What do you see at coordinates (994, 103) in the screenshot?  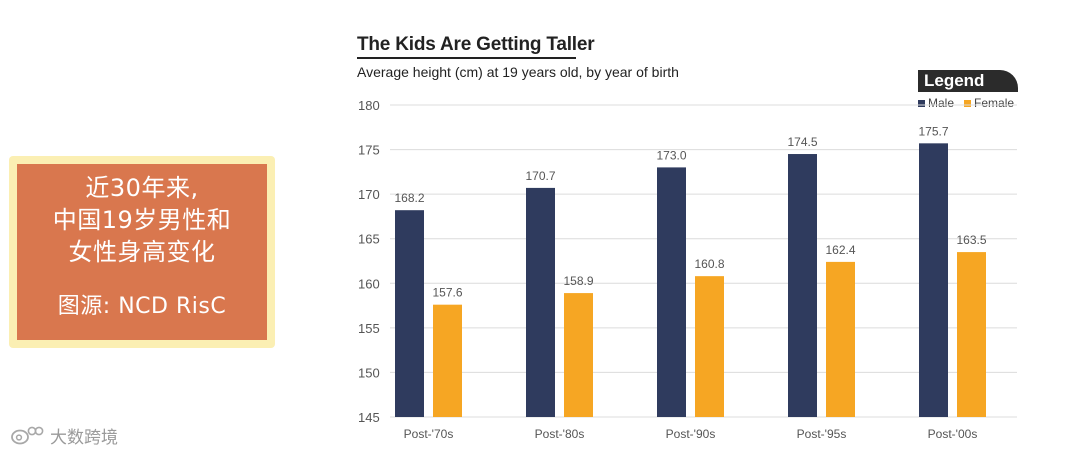 I see `legend-label-female: Female` at bounding box center [994, 103].